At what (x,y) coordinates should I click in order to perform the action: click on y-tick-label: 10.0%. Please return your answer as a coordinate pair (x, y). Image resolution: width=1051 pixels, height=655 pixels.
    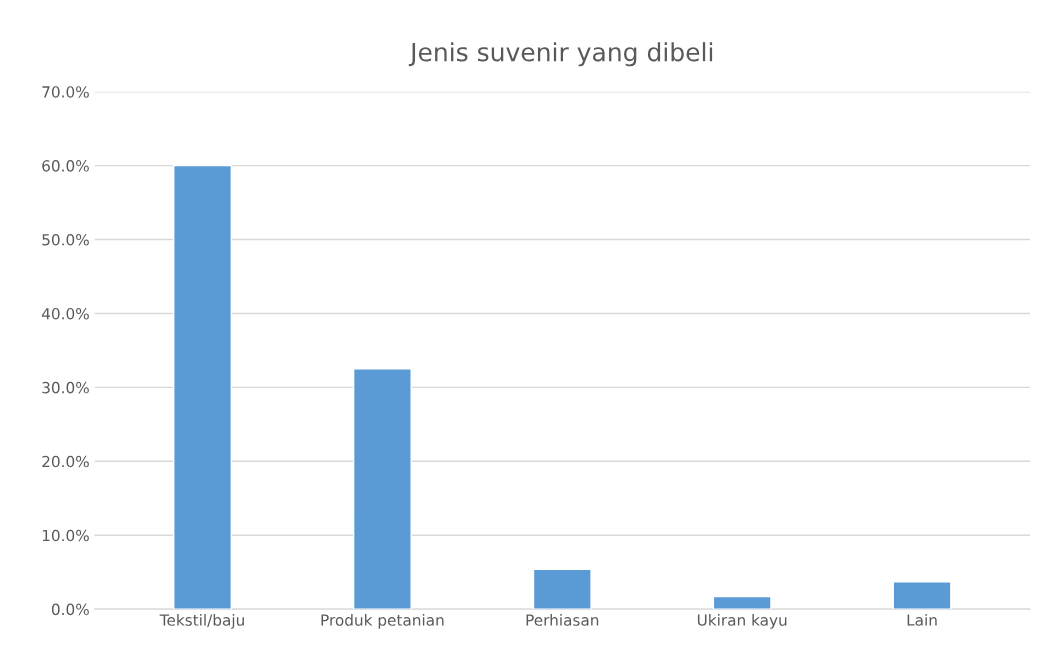
    Looking at the image, I should click on (65, 535).